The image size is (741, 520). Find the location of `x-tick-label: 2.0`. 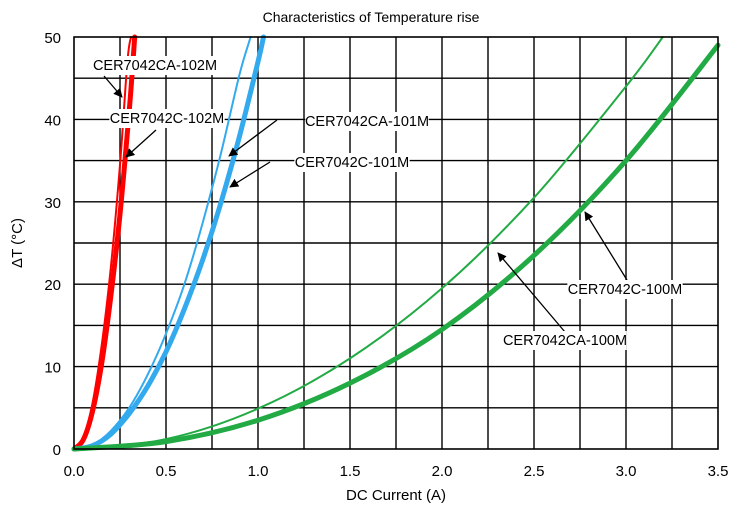

x-tick-label: 2.0 is located at coordinates (442, 471).